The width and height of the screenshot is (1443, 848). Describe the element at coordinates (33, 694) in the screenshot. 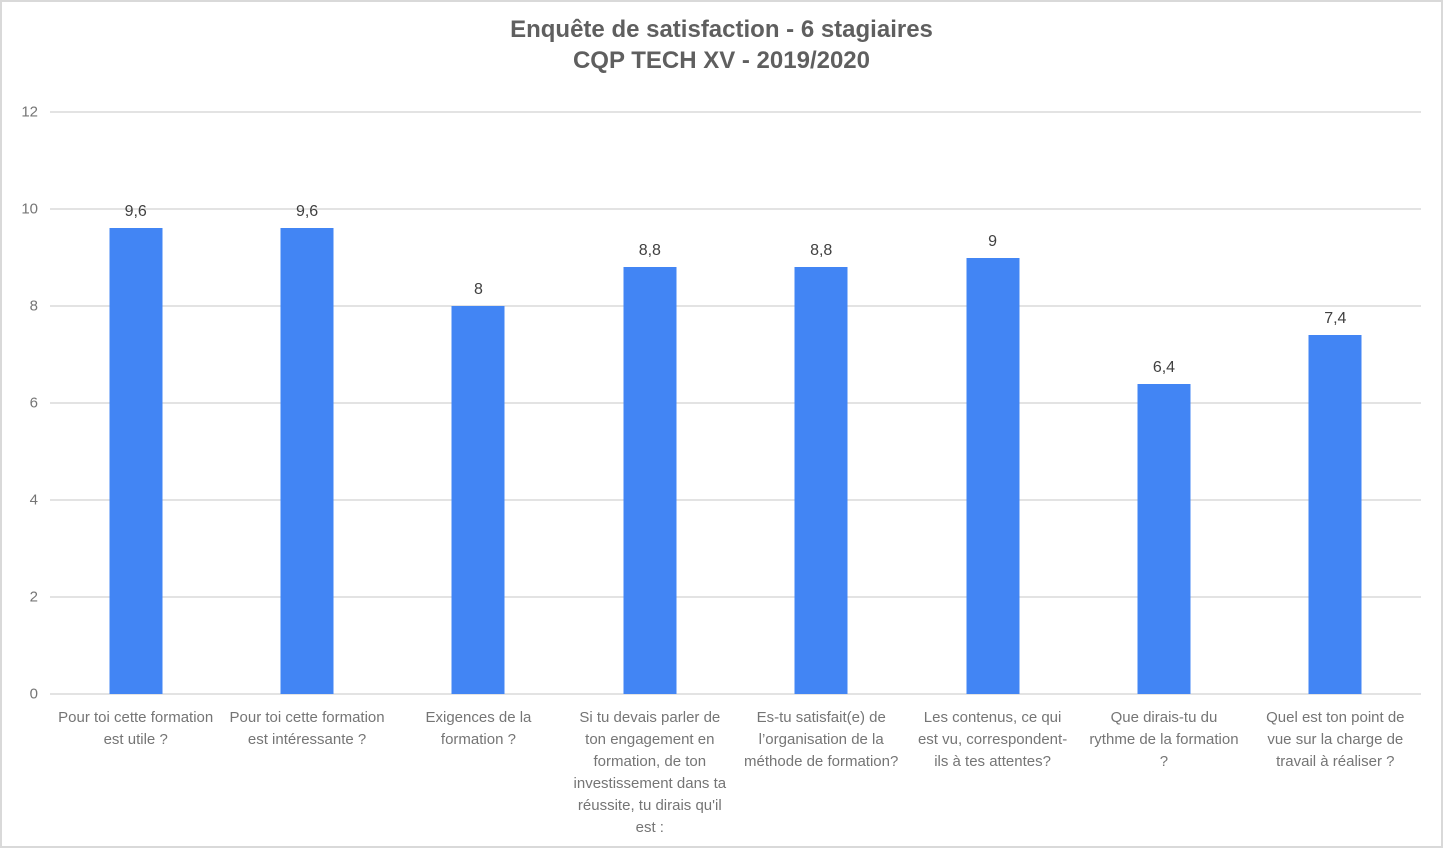

I see `y-axis-tick-label: 0` at that location.